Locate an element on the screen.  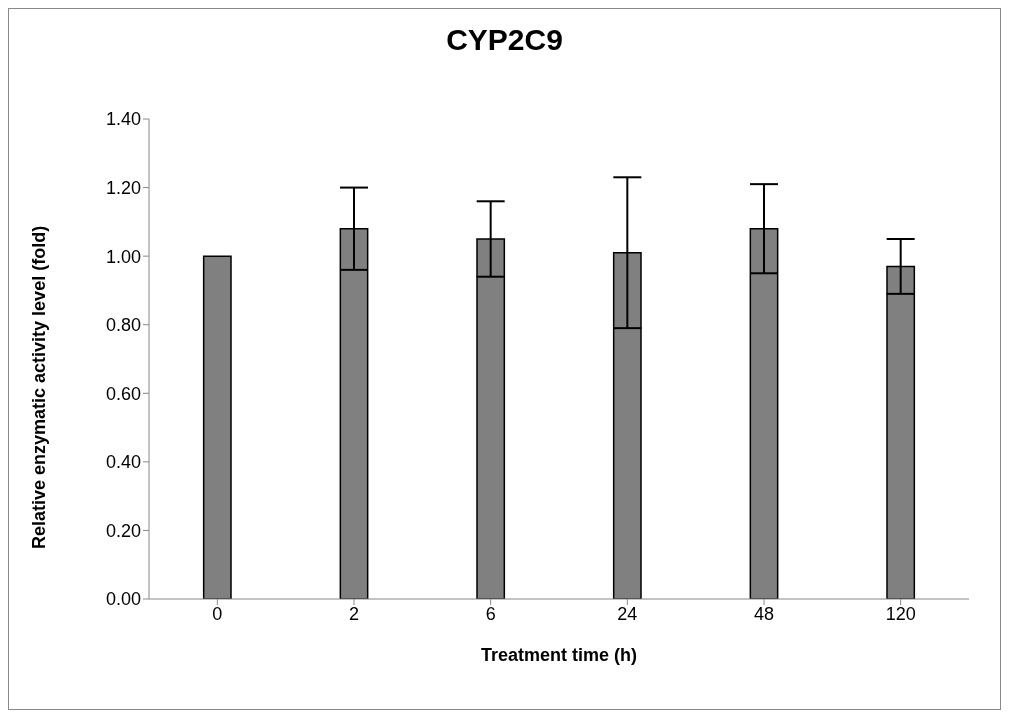
x-tick-label: 24 is located at coordinates (627, 613).